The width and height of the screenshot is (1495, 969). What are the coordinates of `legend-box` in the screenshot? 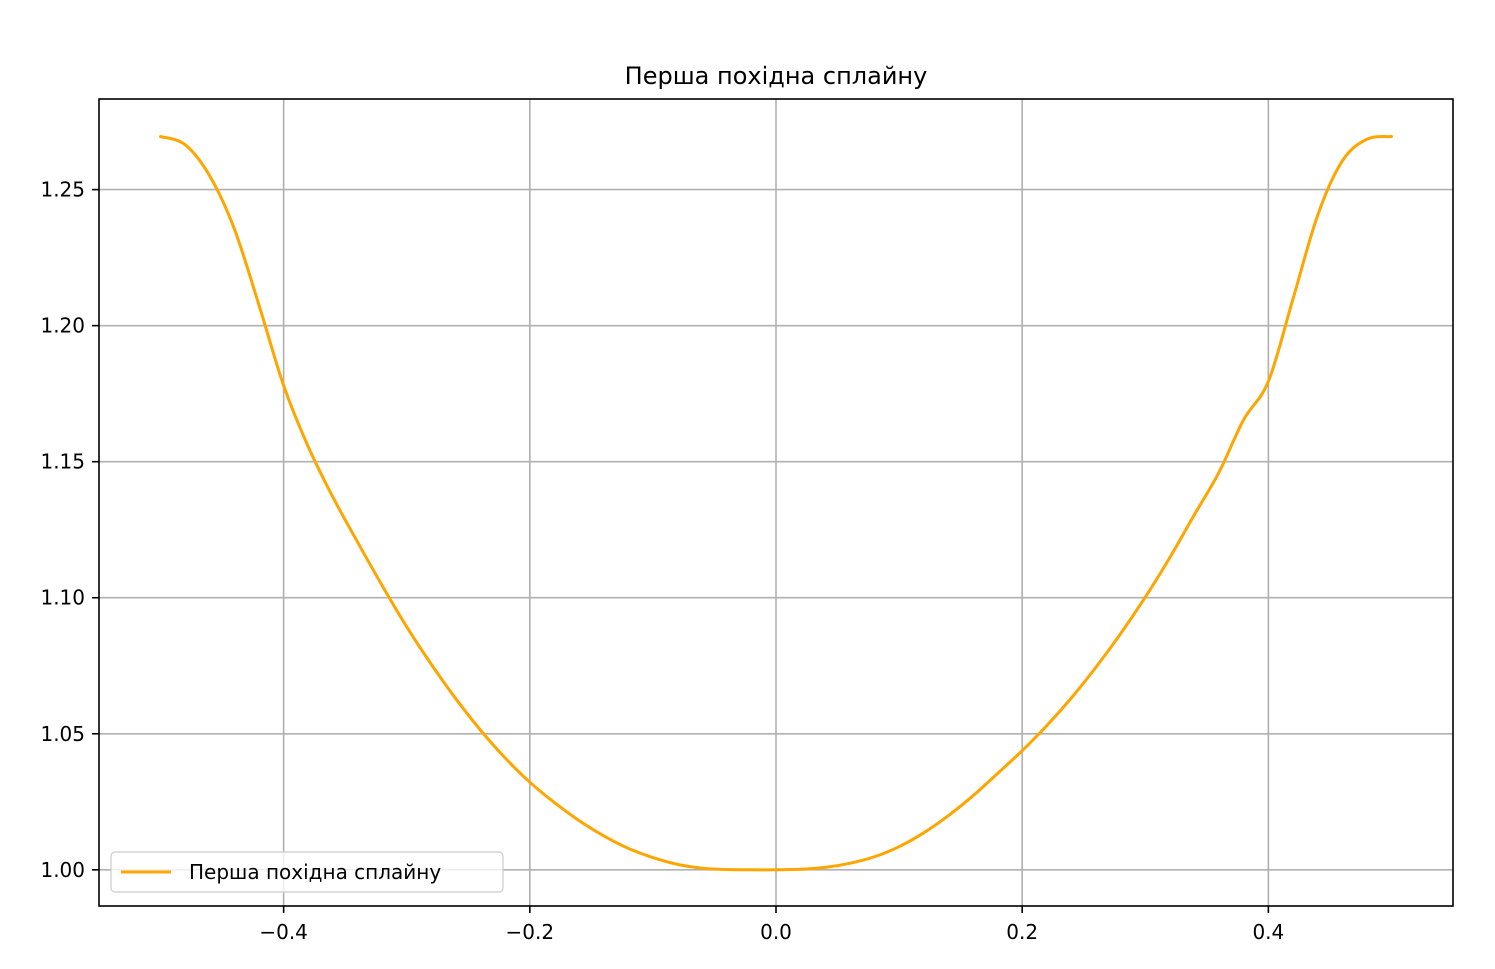 It's located at (307, 872).